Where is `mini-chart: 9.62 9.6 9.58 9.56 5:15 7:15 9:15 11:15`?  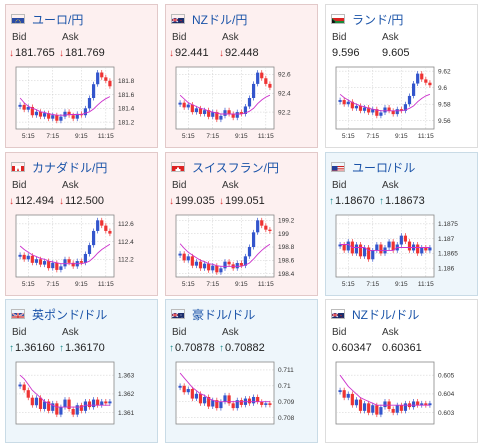 mini-chart: 9.62 9.6 9.58 9.56 5:15 7:15 9:15 11:15 is located at coordinates (401, 104).